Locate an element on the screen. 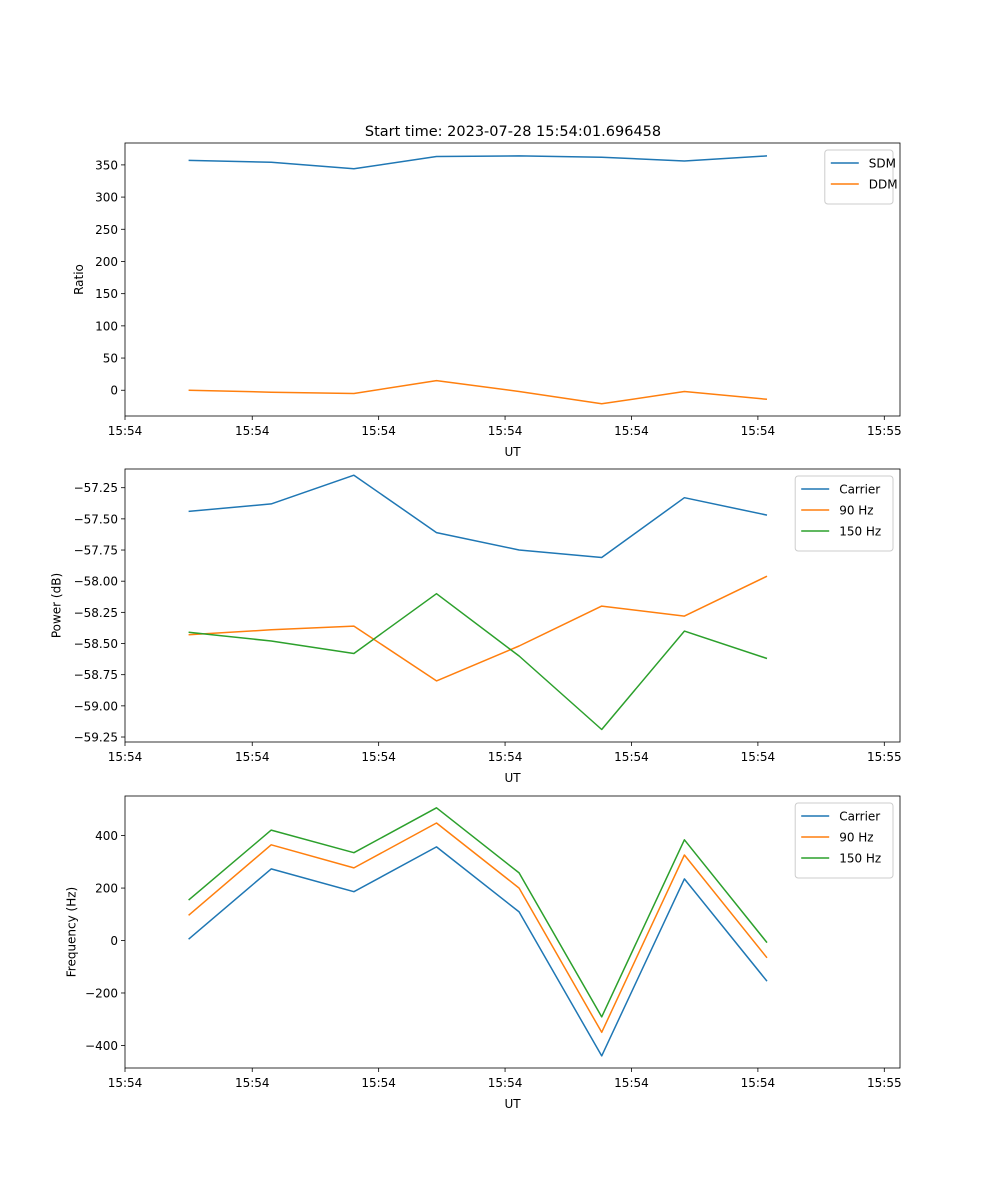 The height and width of the screenshot is (1200, 1000). y-tick-label: −59.25 is located at coordinates (96, 738).